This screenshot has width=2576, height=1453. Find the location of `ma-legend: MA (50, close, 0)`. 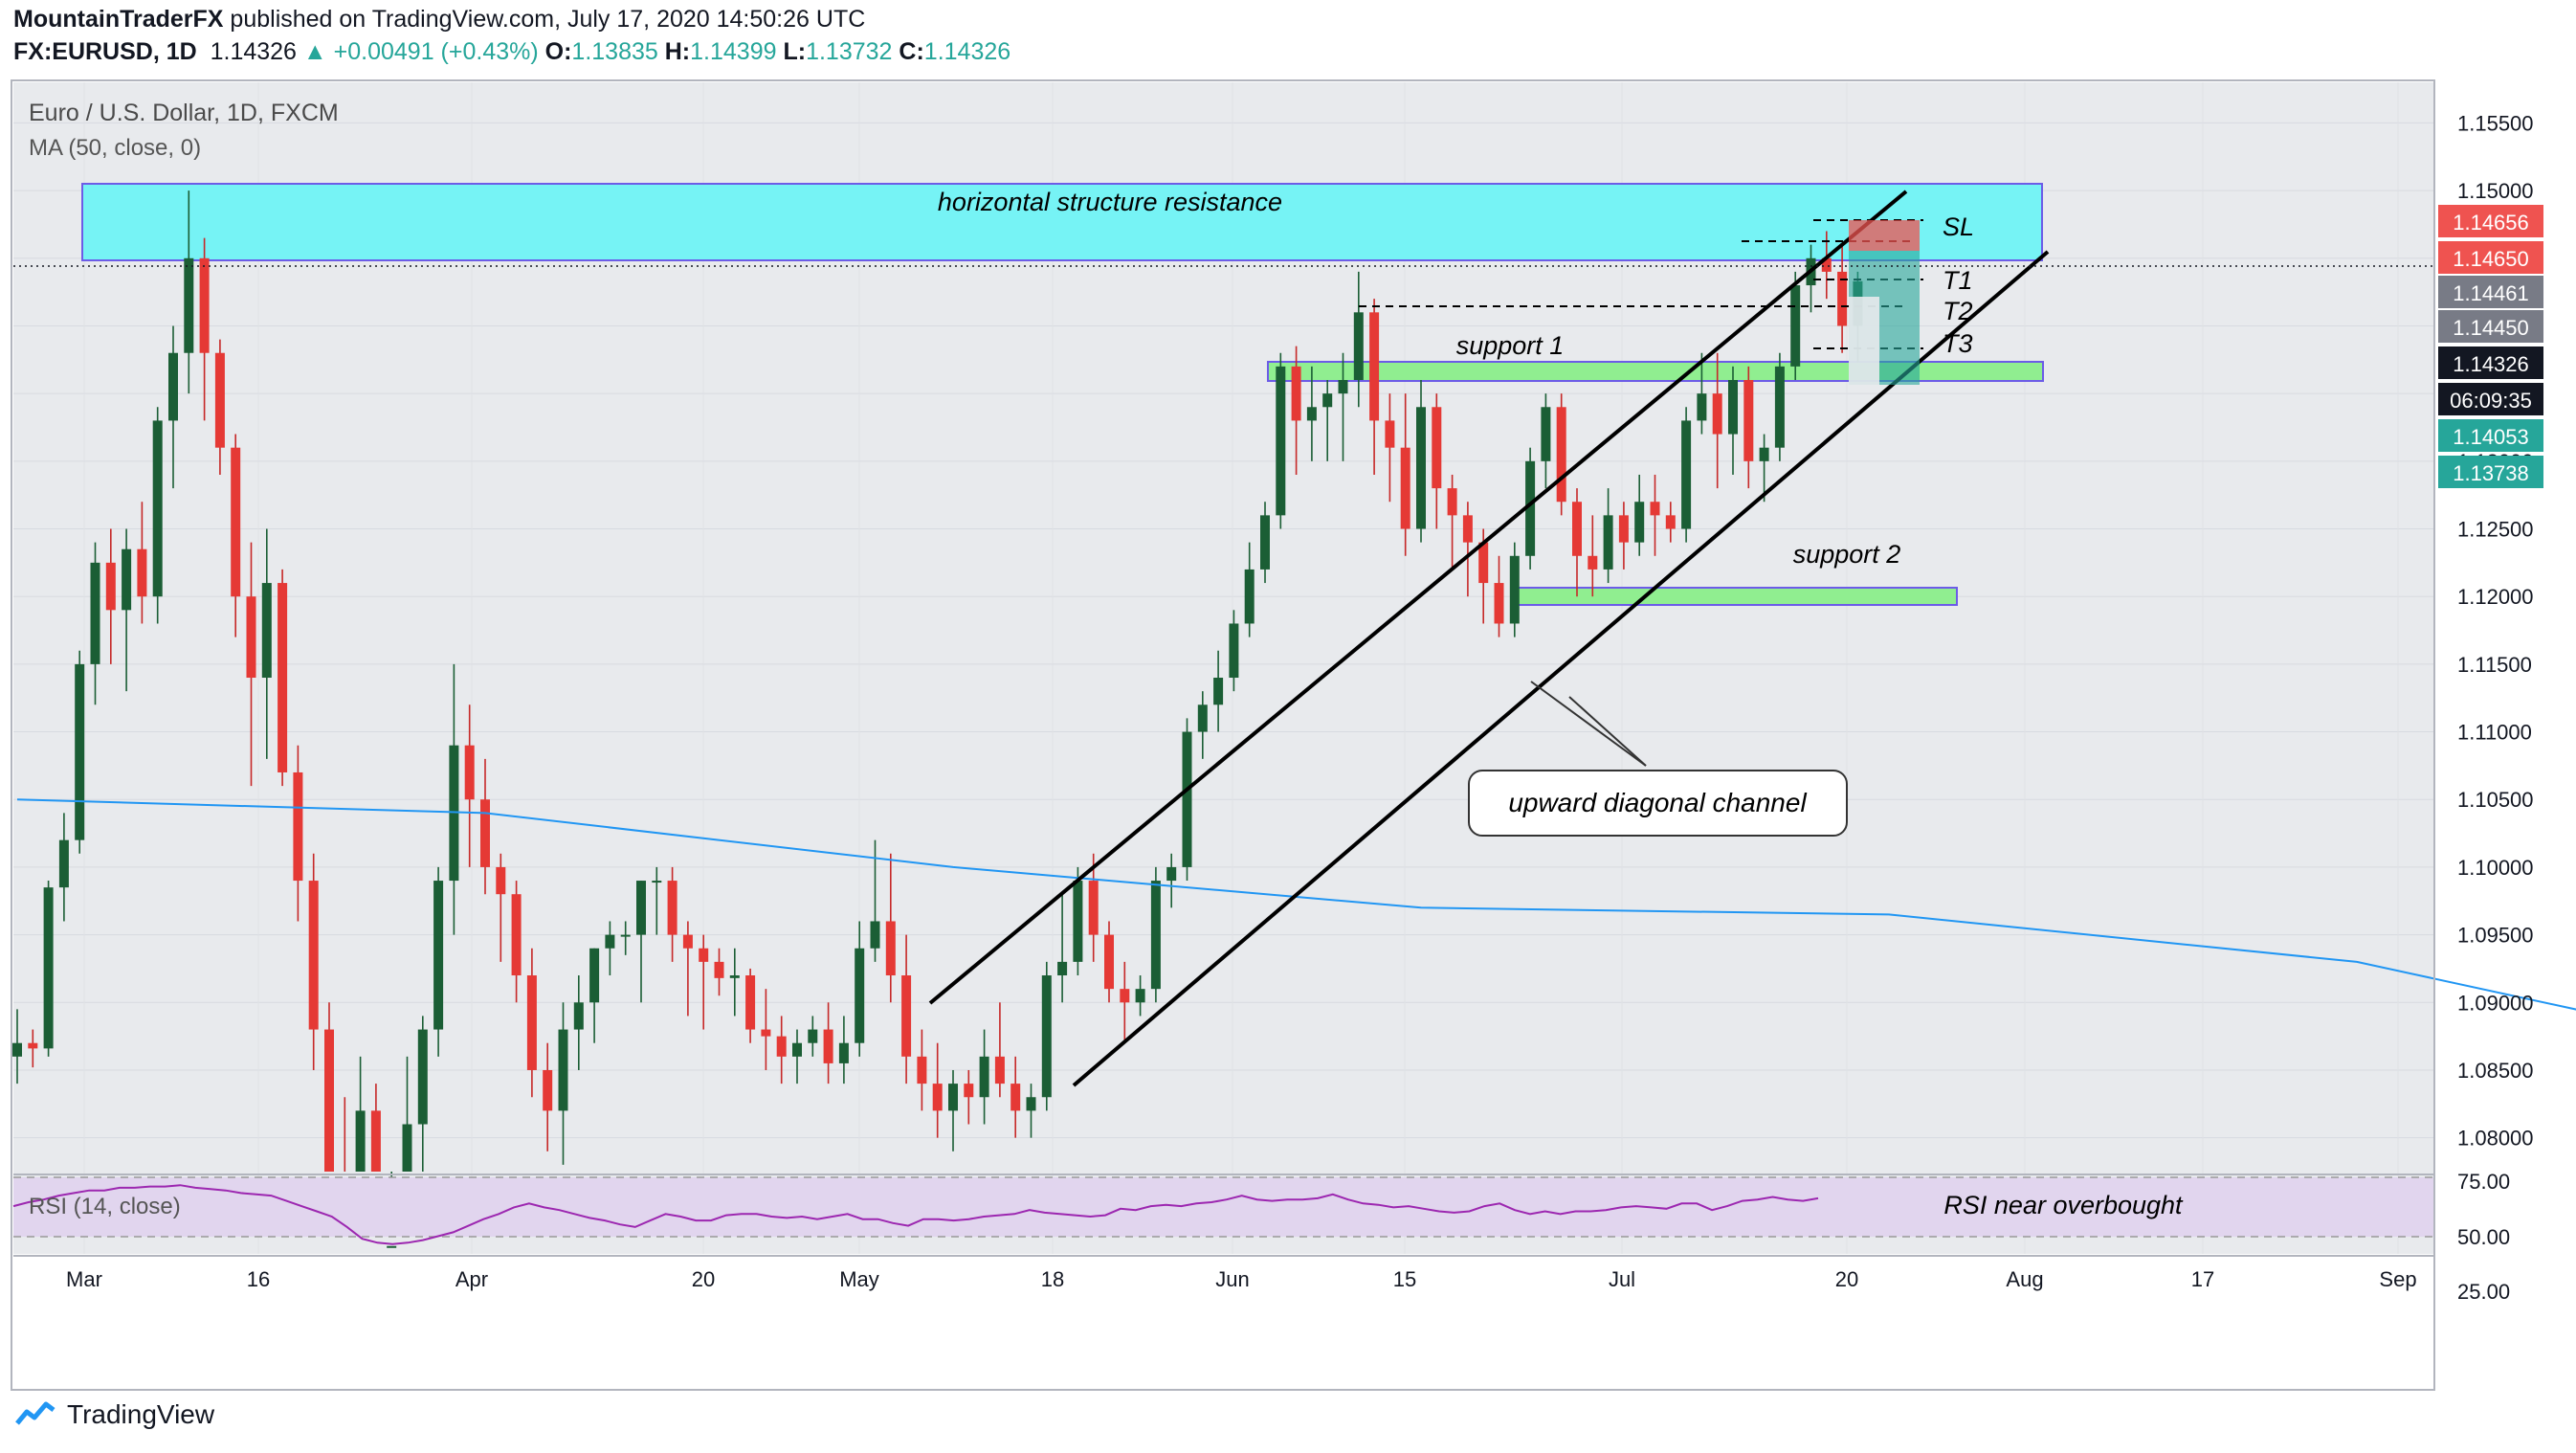

ma-legend: MA (50, close, 0) is located at coordinates (115, 148).